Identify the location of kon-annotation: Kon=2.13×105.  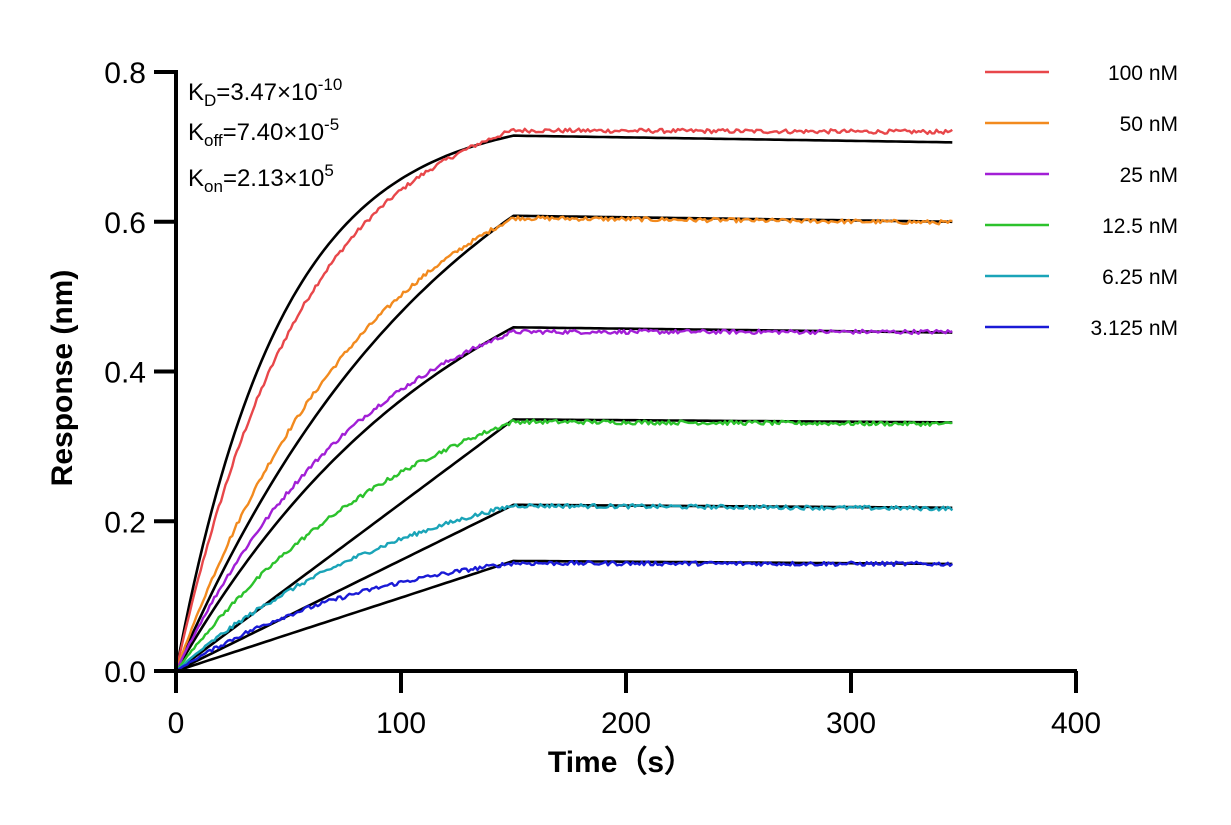
(261, 178).